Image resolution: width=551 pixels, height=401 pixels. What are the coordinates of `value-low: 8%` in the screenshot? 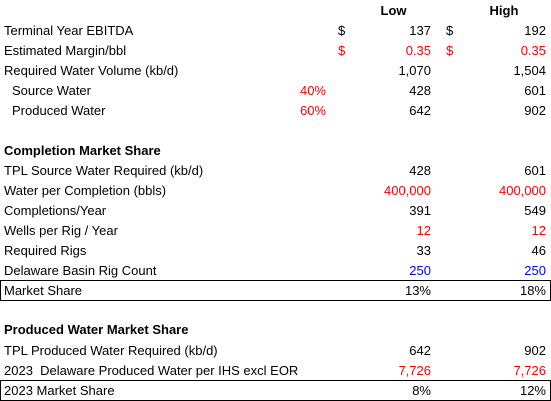 It's located at (421, 390).